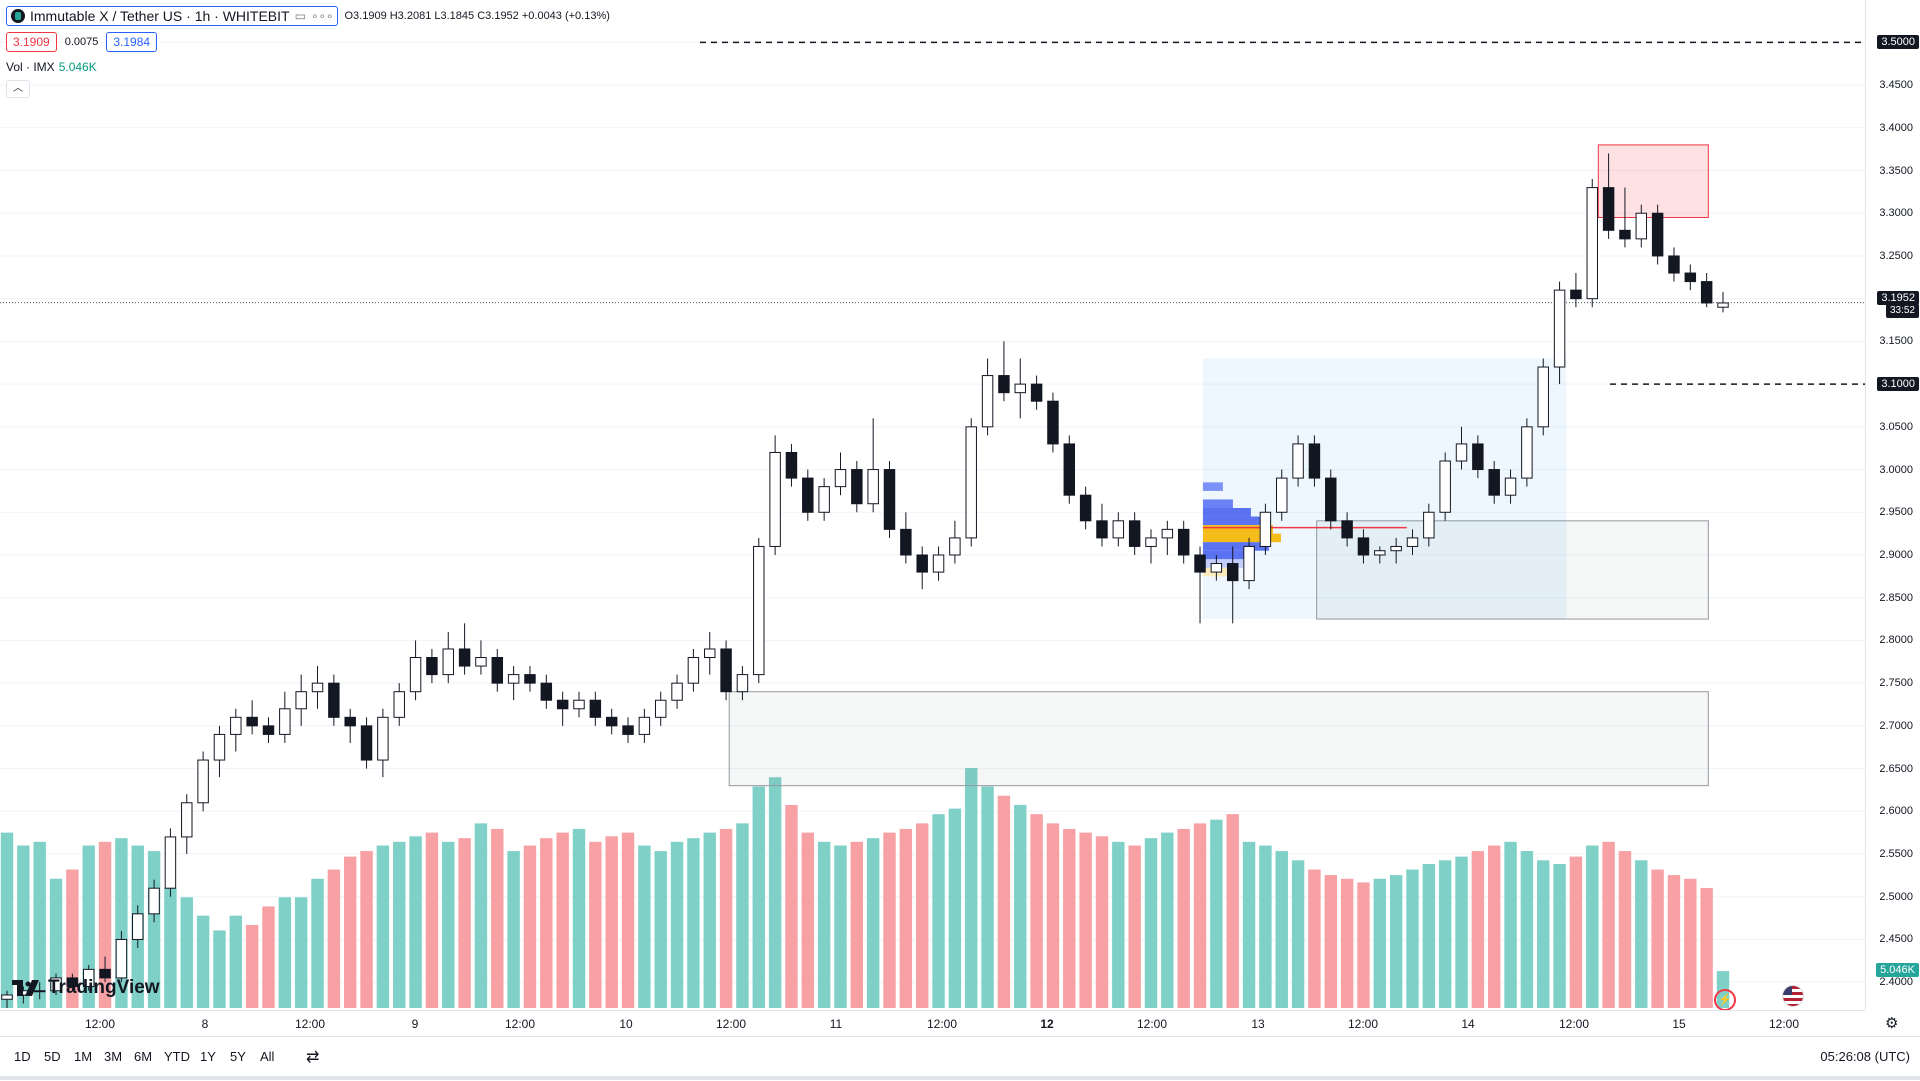  I want to click on range-button-6m: 6M, so click(143, 1056).